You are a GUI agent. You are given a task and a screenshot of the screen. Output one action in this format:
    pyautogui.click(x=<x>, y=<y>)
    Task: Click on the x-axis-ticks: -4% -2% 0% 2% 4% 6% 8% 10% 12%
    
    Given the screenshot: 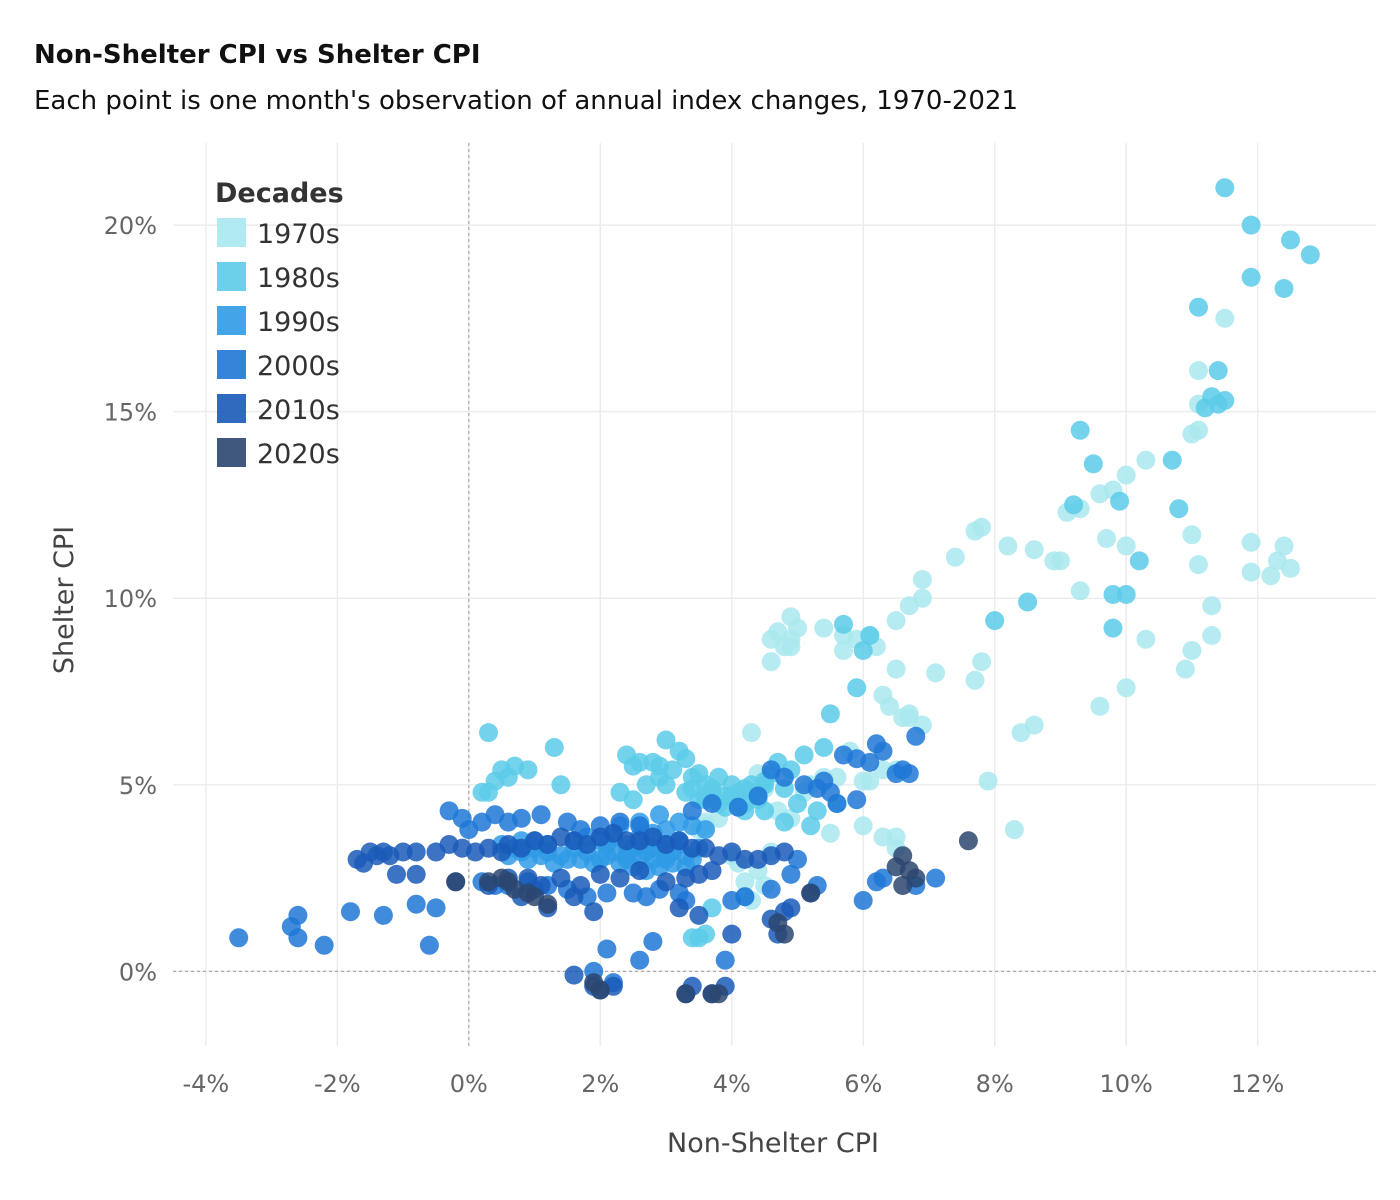 What is the action you would take?
    pyautogui.click(x=734, y=1084)
    